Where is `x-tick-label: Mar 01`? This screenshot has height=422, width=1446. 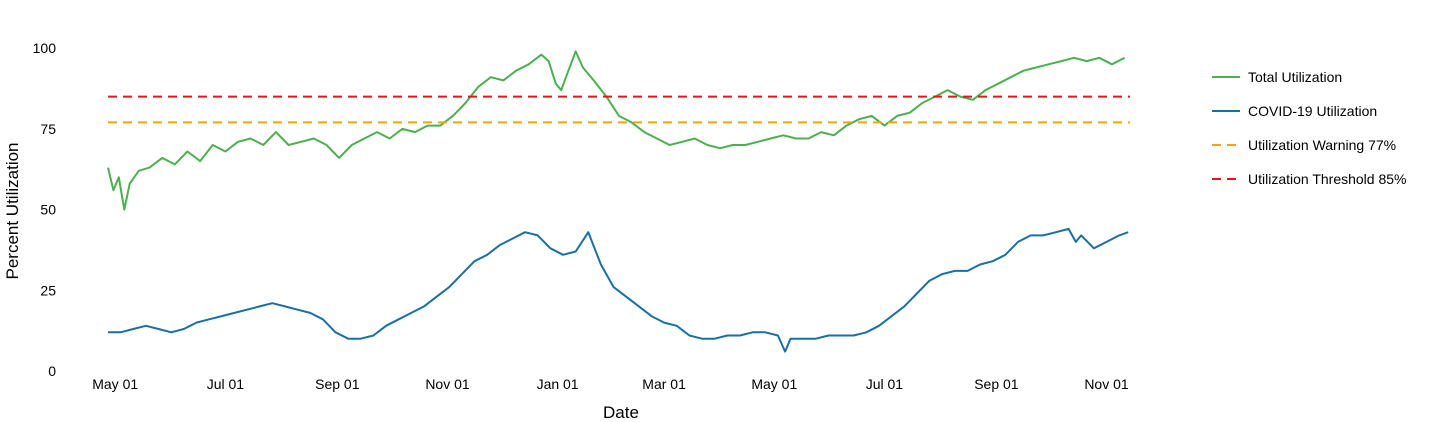 x-tick-label: Mar 01 is located at coordinates (664, 384).